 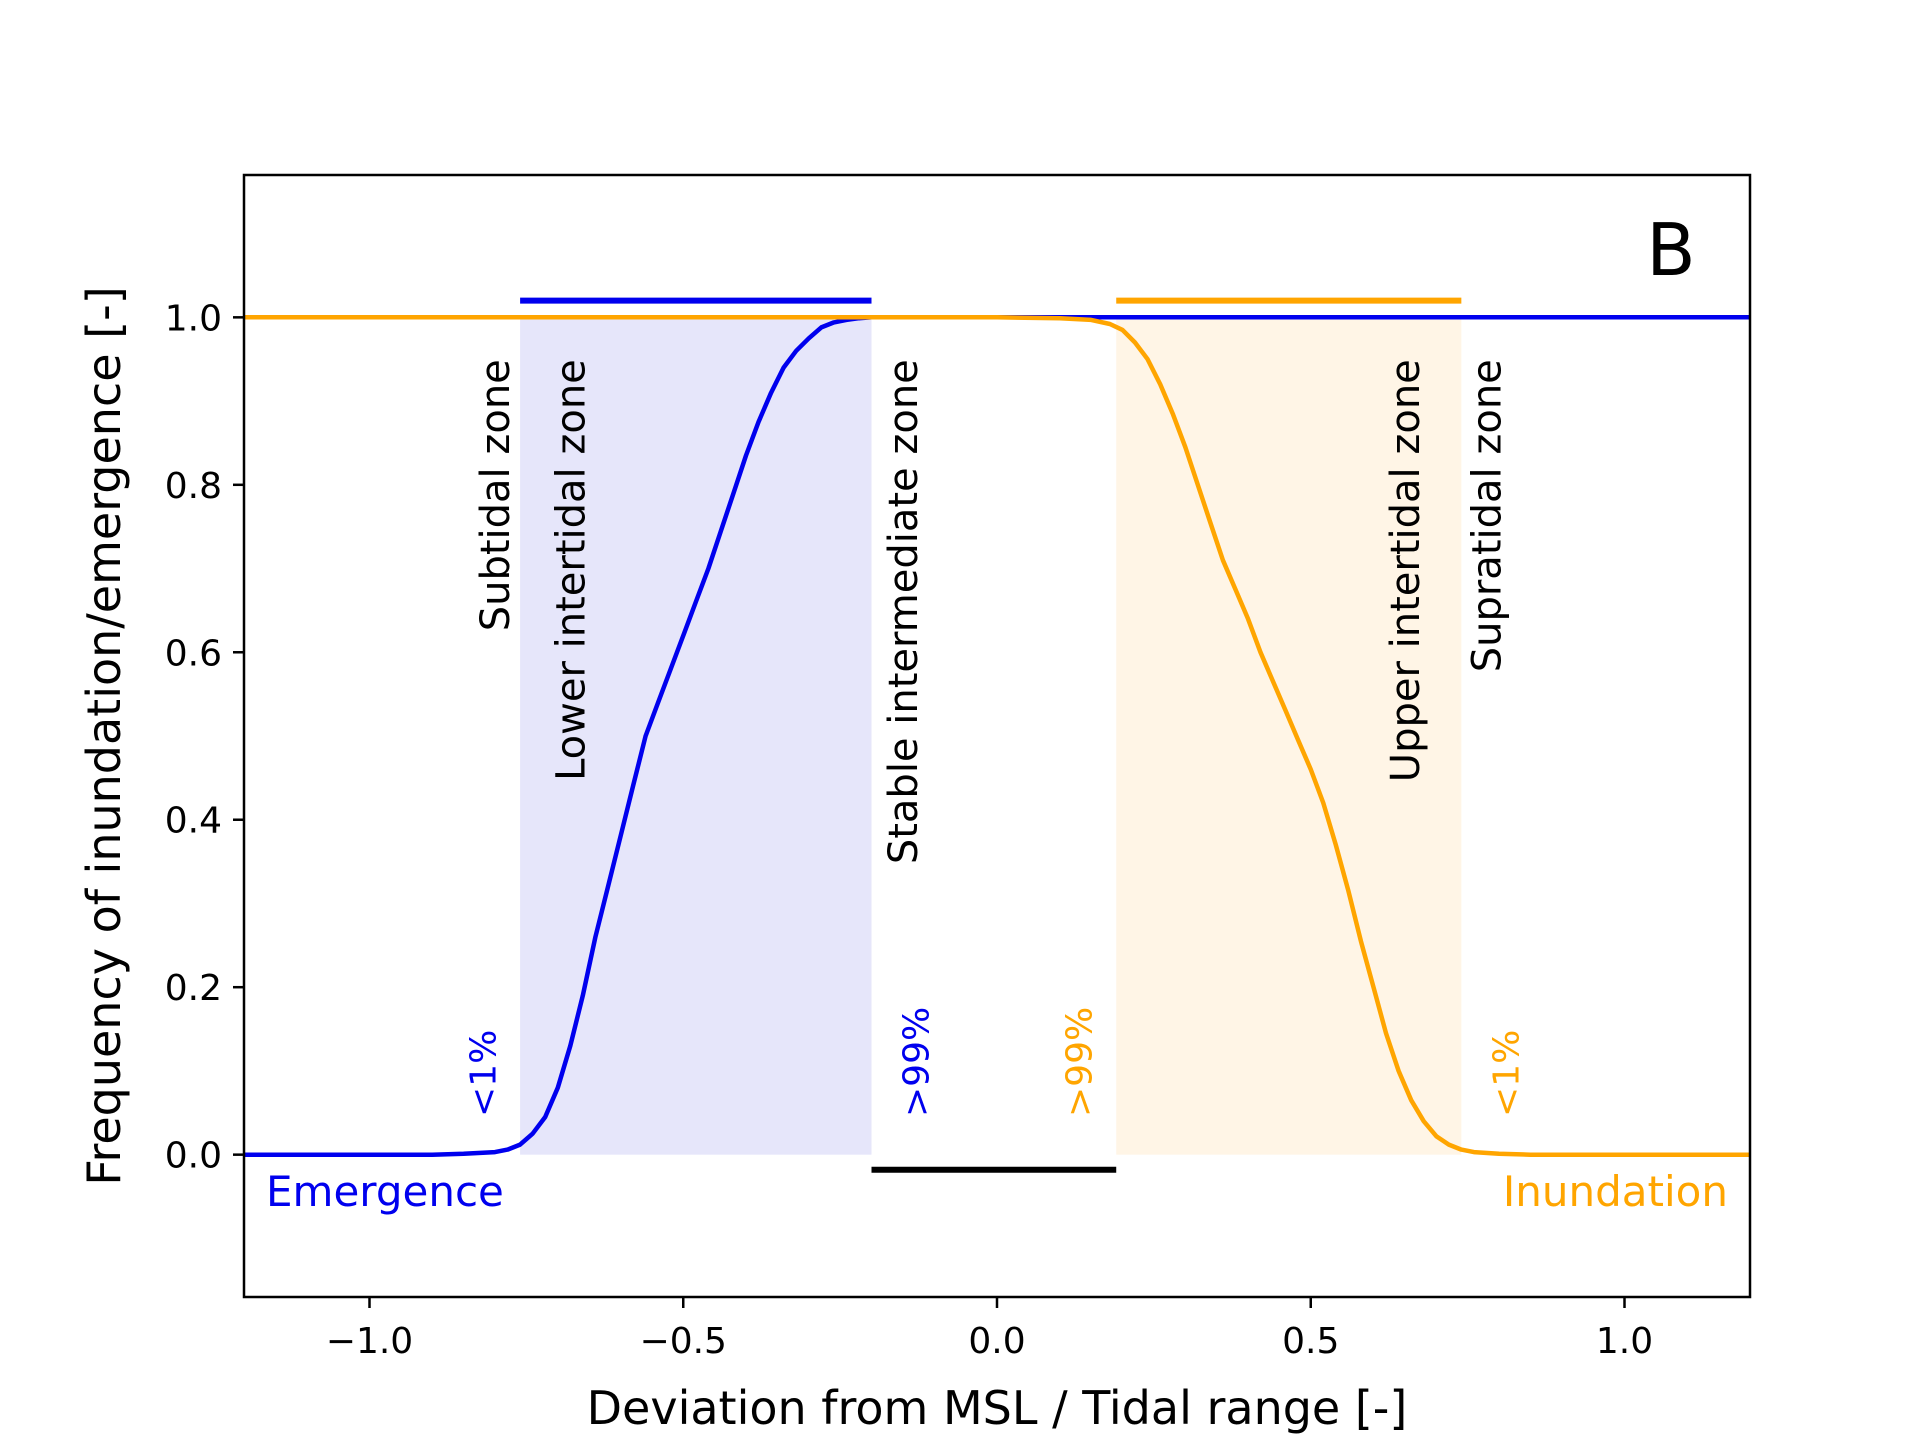 I want to click on zone-label: Stable intermediate zone, so click(x=904, y=611).